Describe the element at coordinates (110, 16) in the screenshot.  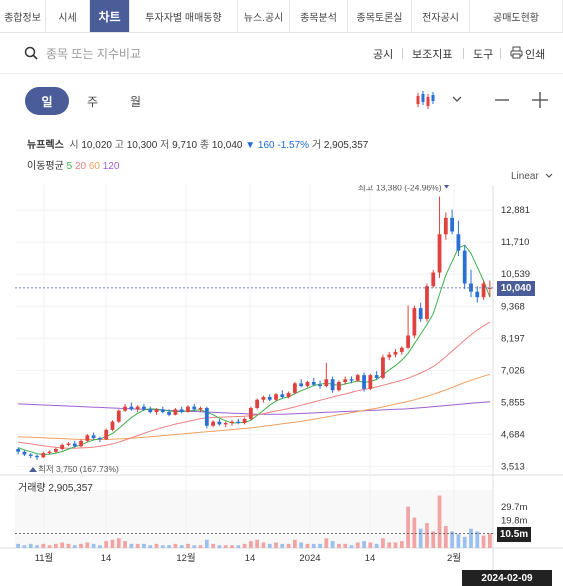
I see `tab-2: 차트` at that location.